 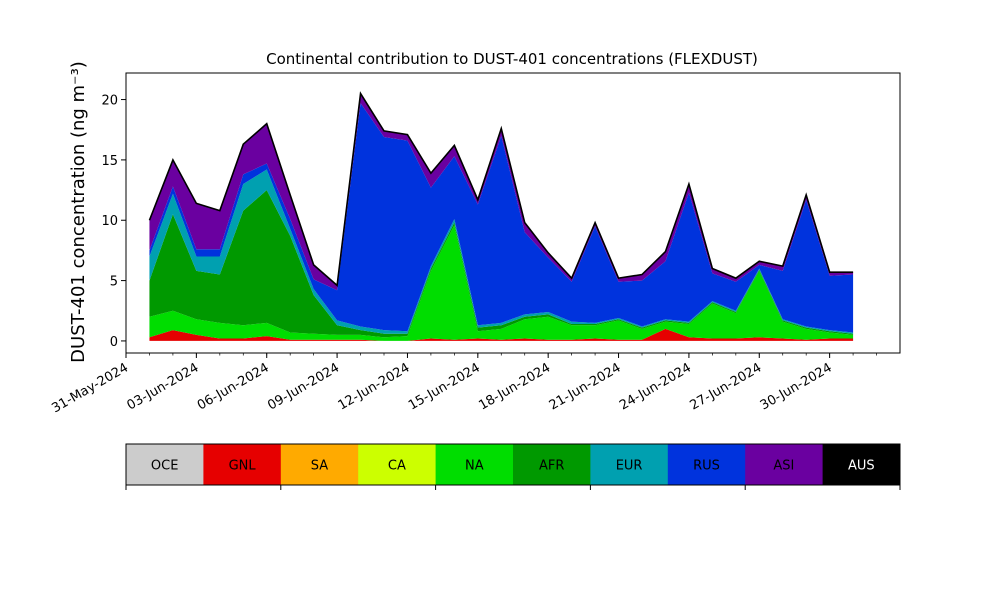 I want to click on y-axis-label: DUST-401 concentration (ng m⁻³), so click(x=78, y=212).